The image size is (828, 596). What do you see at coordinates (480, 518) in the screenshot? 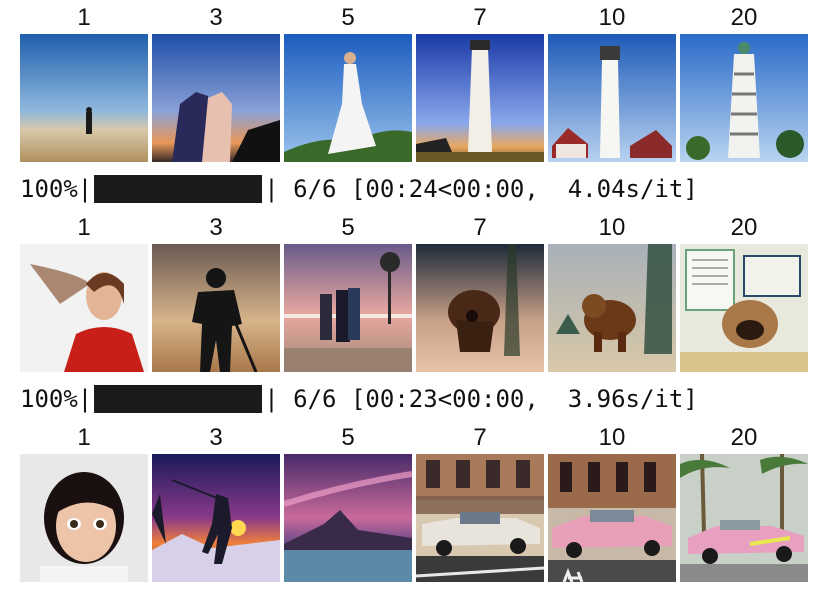
I see `white-car-street-image` at bounding box center [480, 518].